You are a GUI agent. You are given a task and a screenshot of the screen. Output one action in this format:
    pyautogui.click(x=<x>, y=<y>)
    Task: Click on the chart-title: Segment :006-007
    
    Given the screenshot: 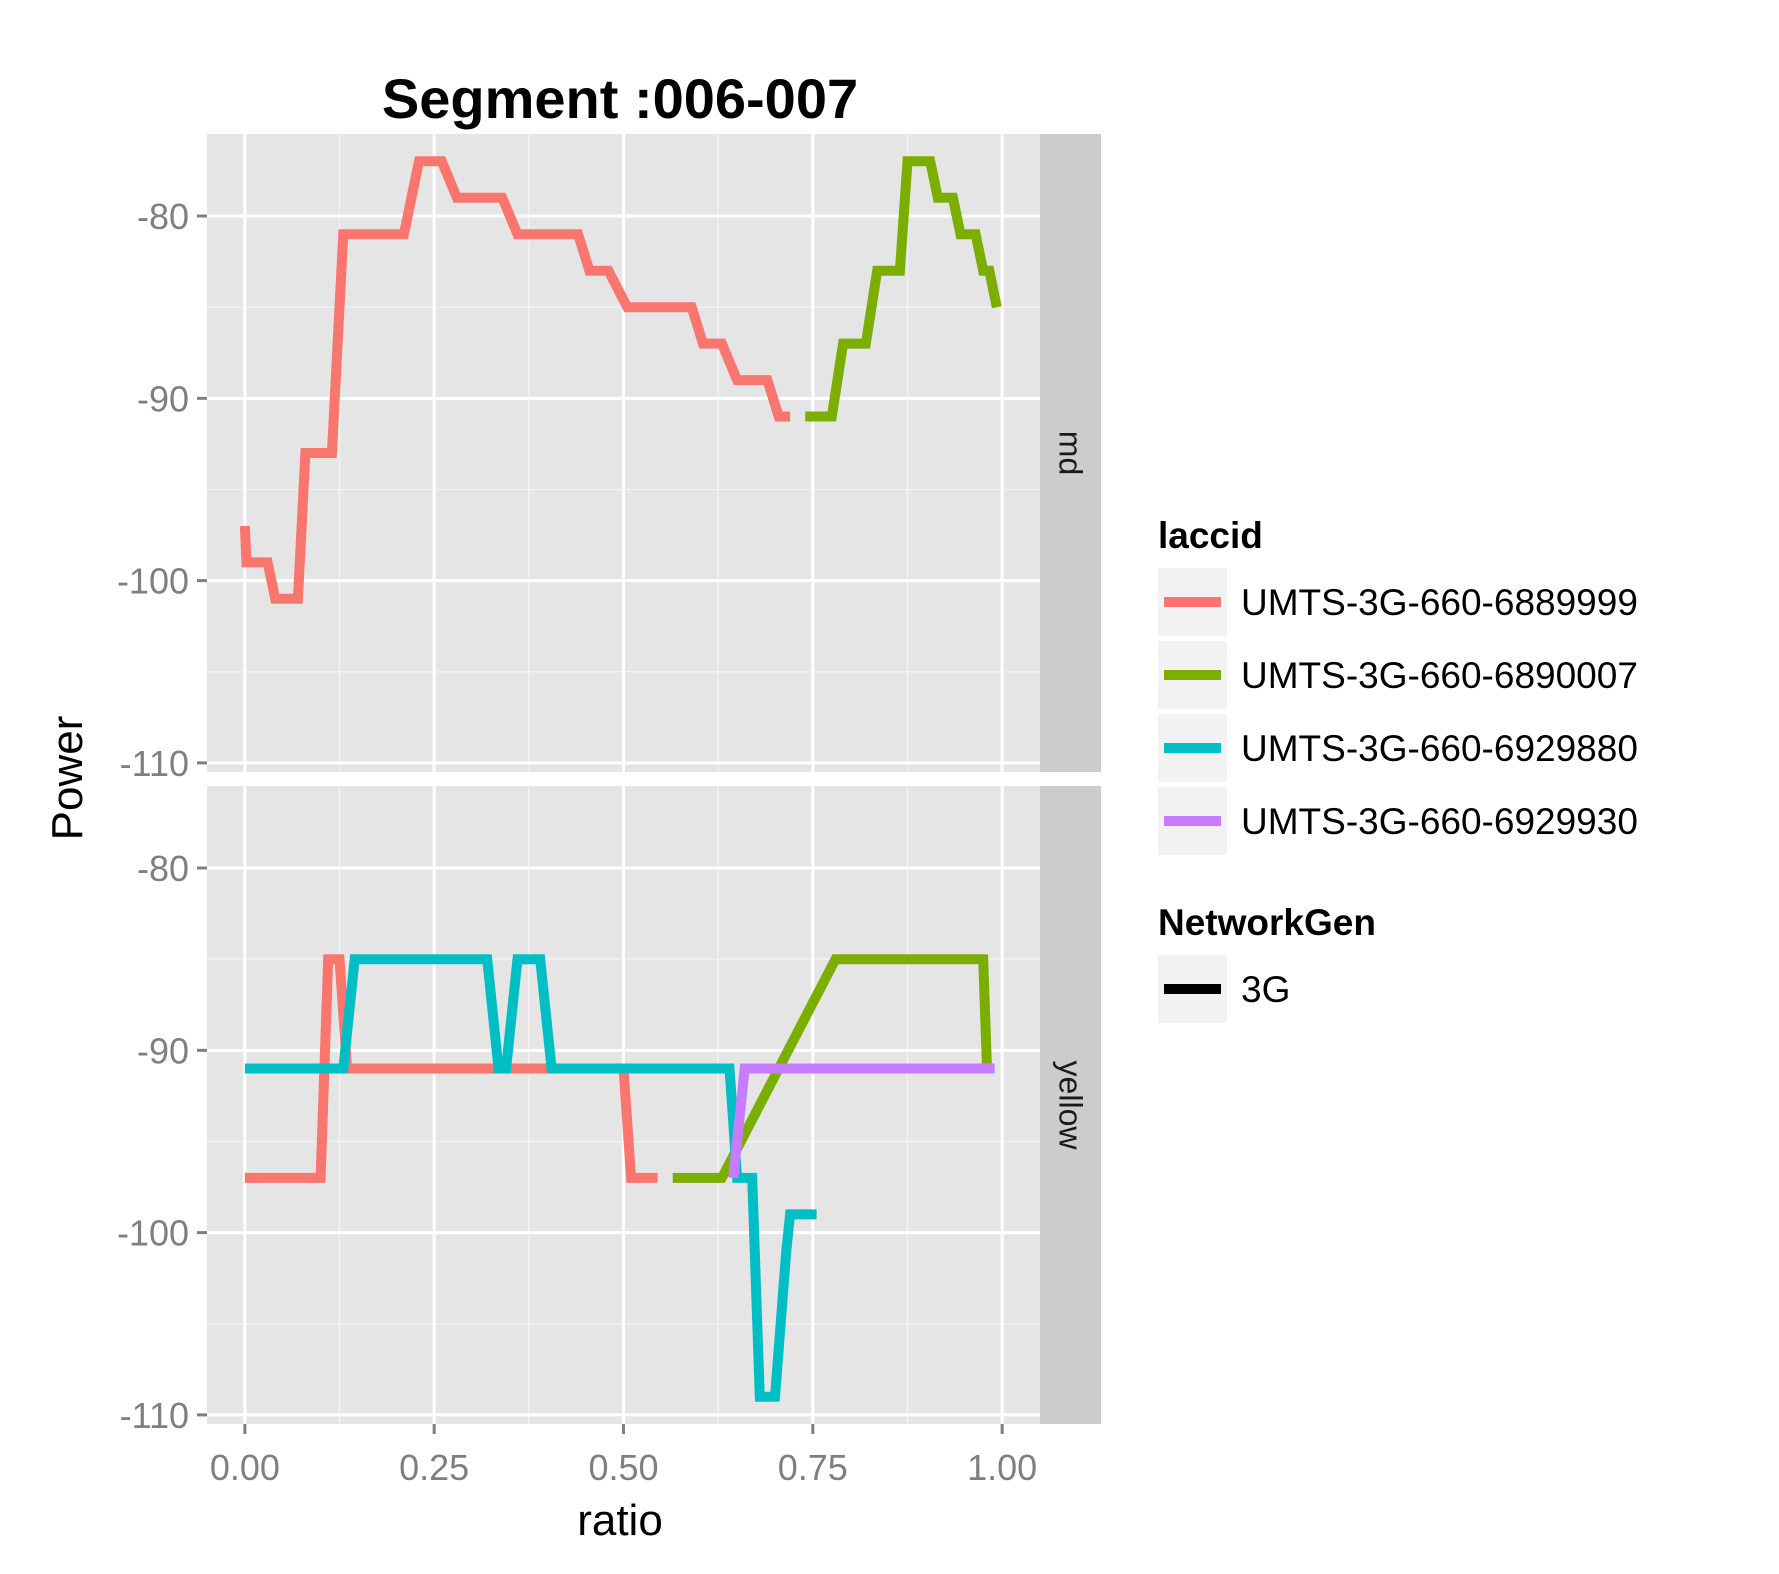 What is the action you would take?
    pyautogui.click(x=620, y=98)
    